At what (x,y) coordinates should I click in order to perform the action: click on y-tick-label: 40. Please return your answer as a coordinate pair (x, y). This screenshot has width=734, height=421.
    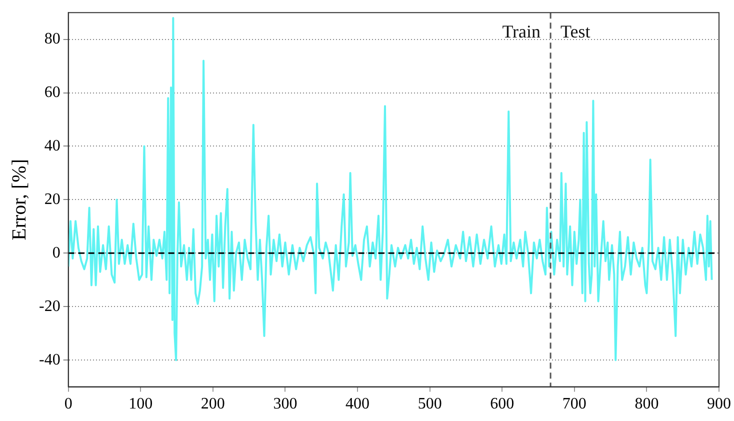
    Looking at the image, I should click on (52, 145).